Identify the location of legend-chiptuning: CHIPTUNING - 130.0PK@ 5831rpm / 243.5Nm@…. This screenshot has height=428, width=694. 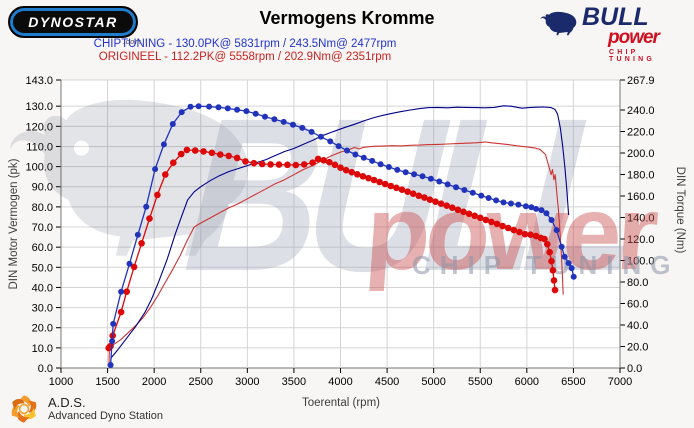
(245, 44).